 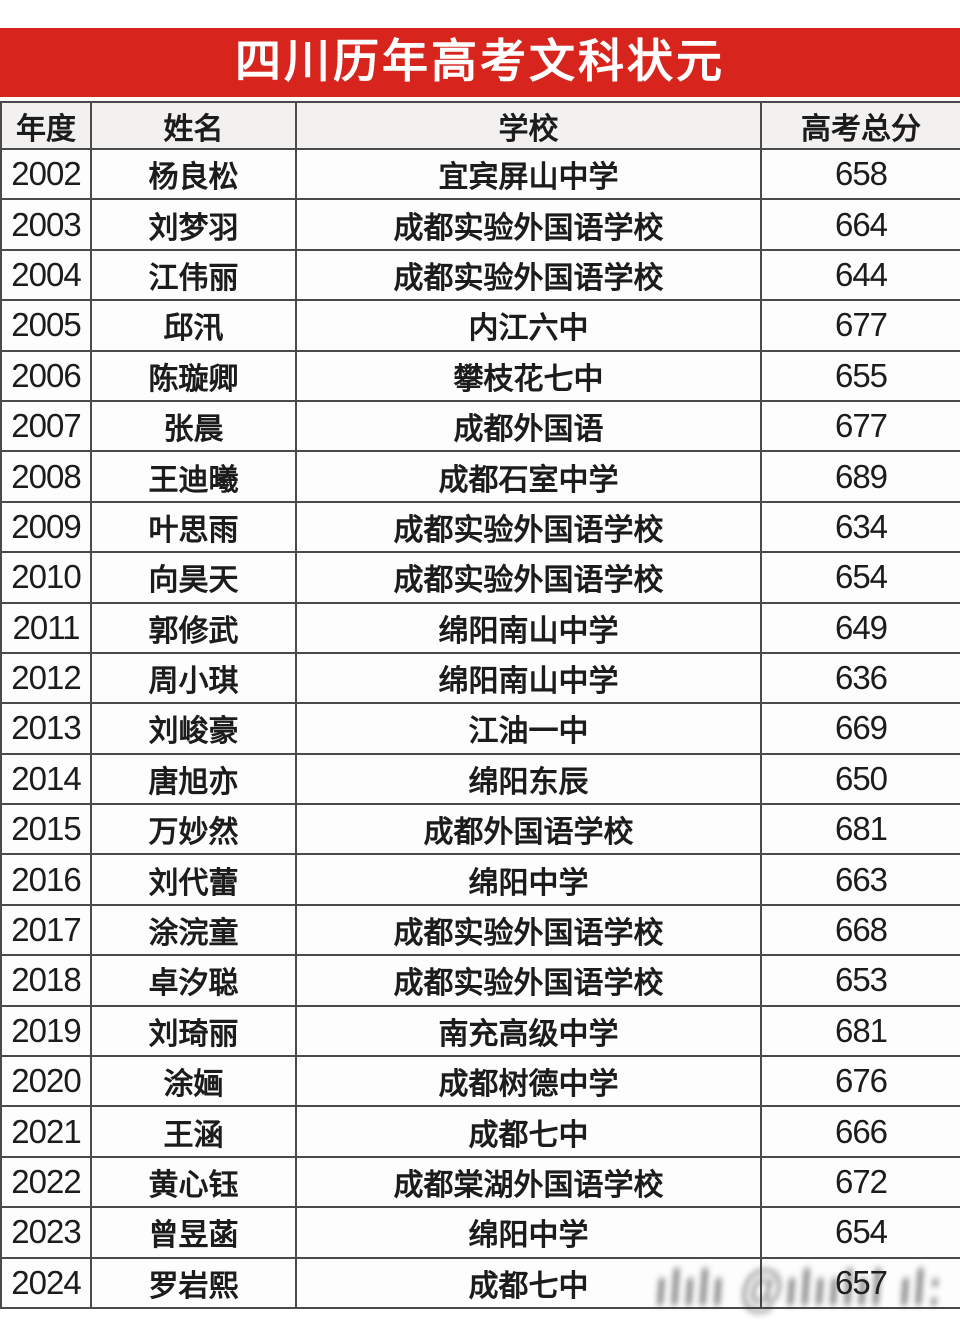 I want to click on table-row: 2013 刘峻豪 江油一中 669, so click(x=480, y=728).